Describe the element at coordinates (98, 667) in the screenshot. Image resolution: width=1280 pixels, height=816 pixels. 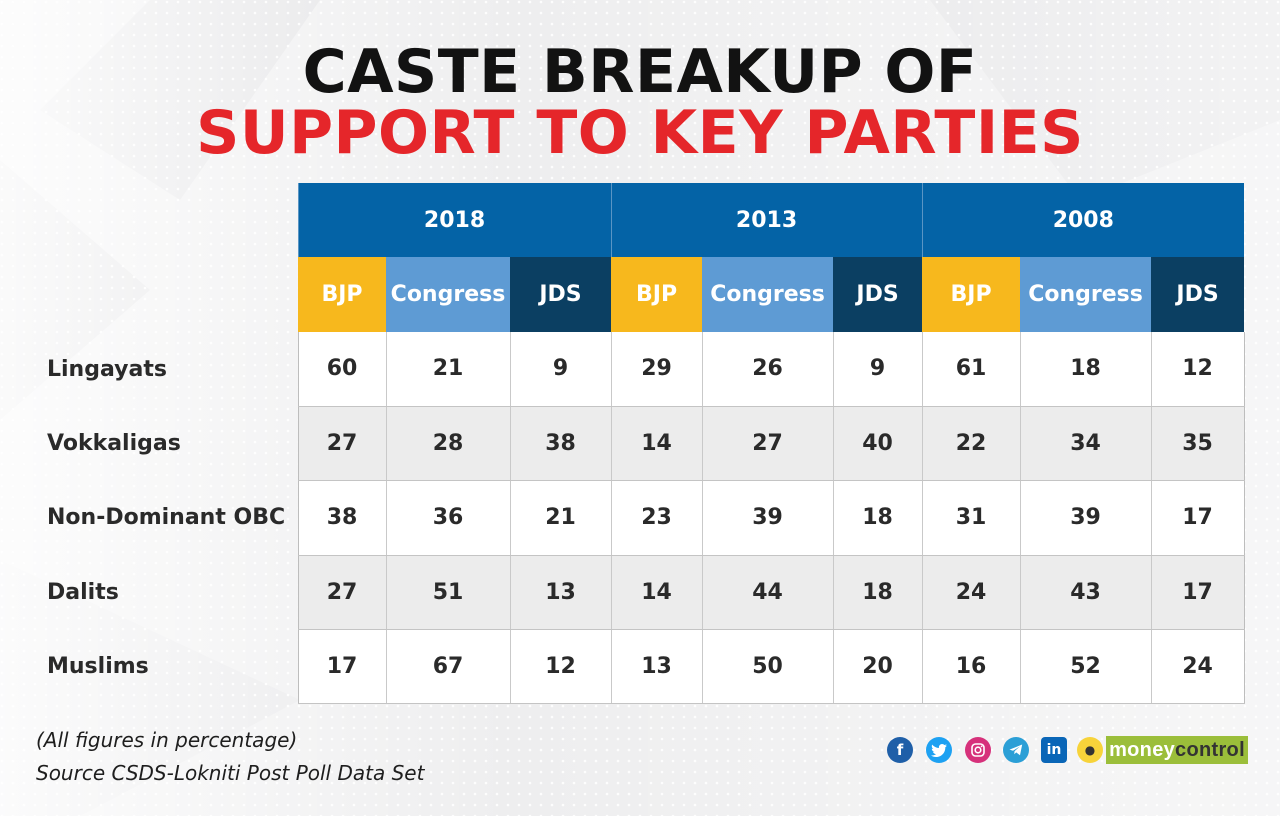
I see `caste-label: Muslims` at that location.